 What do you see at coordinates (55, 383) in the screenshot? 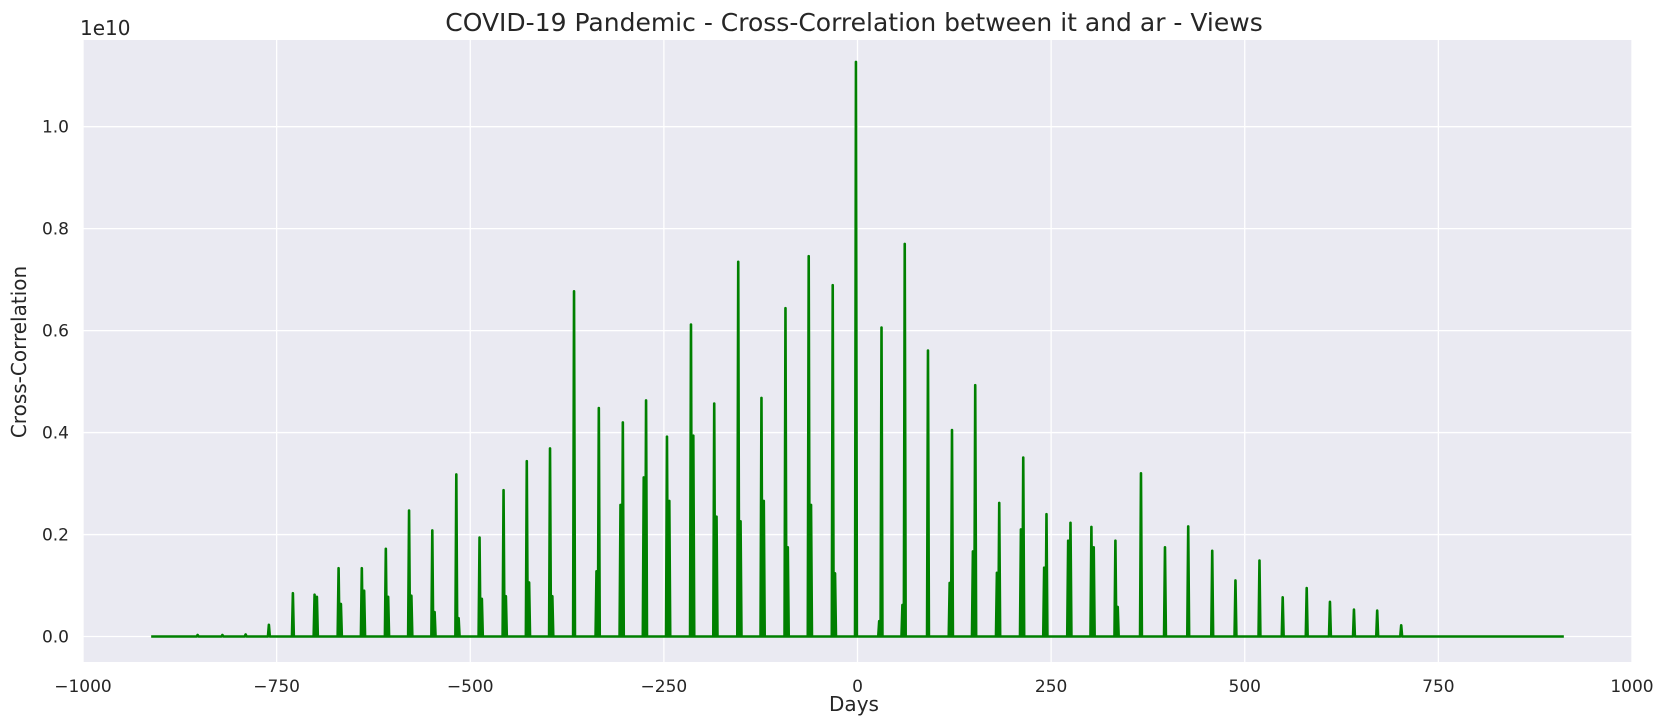
I see `y-axis-ticks: 0.0 0.2 0.4 0.6 0.8 1.0` at bounding box center [55, 383].